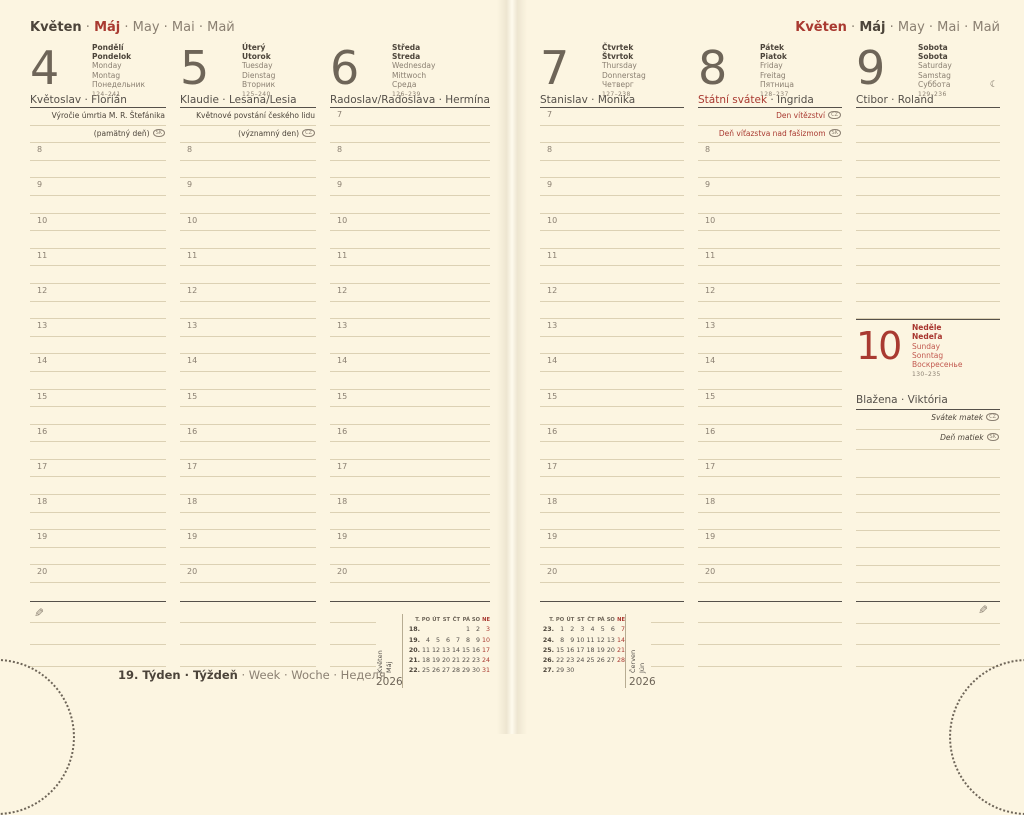 This screenshot has width=1024, height=815. What do you see at coordinates (98, 117) in the screenshot?
I see `holiday-note-row: Výročie úmrtia M. R. Štefánika` at bounding box center [98, 117].